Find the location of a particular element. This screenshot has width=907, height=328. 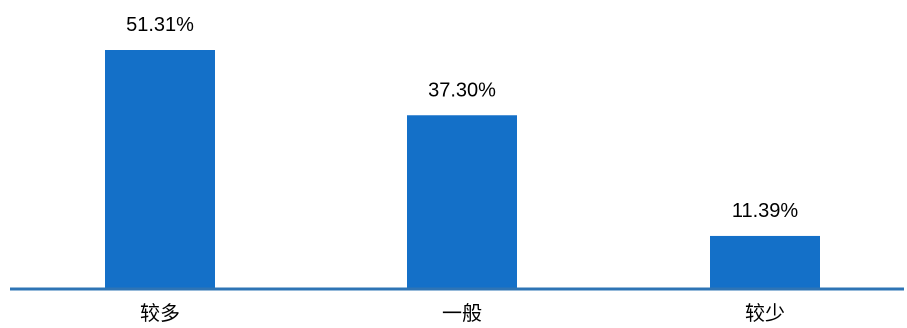

category-labels-group: 较多 一般 较少 is located at coordinates (462, 313).